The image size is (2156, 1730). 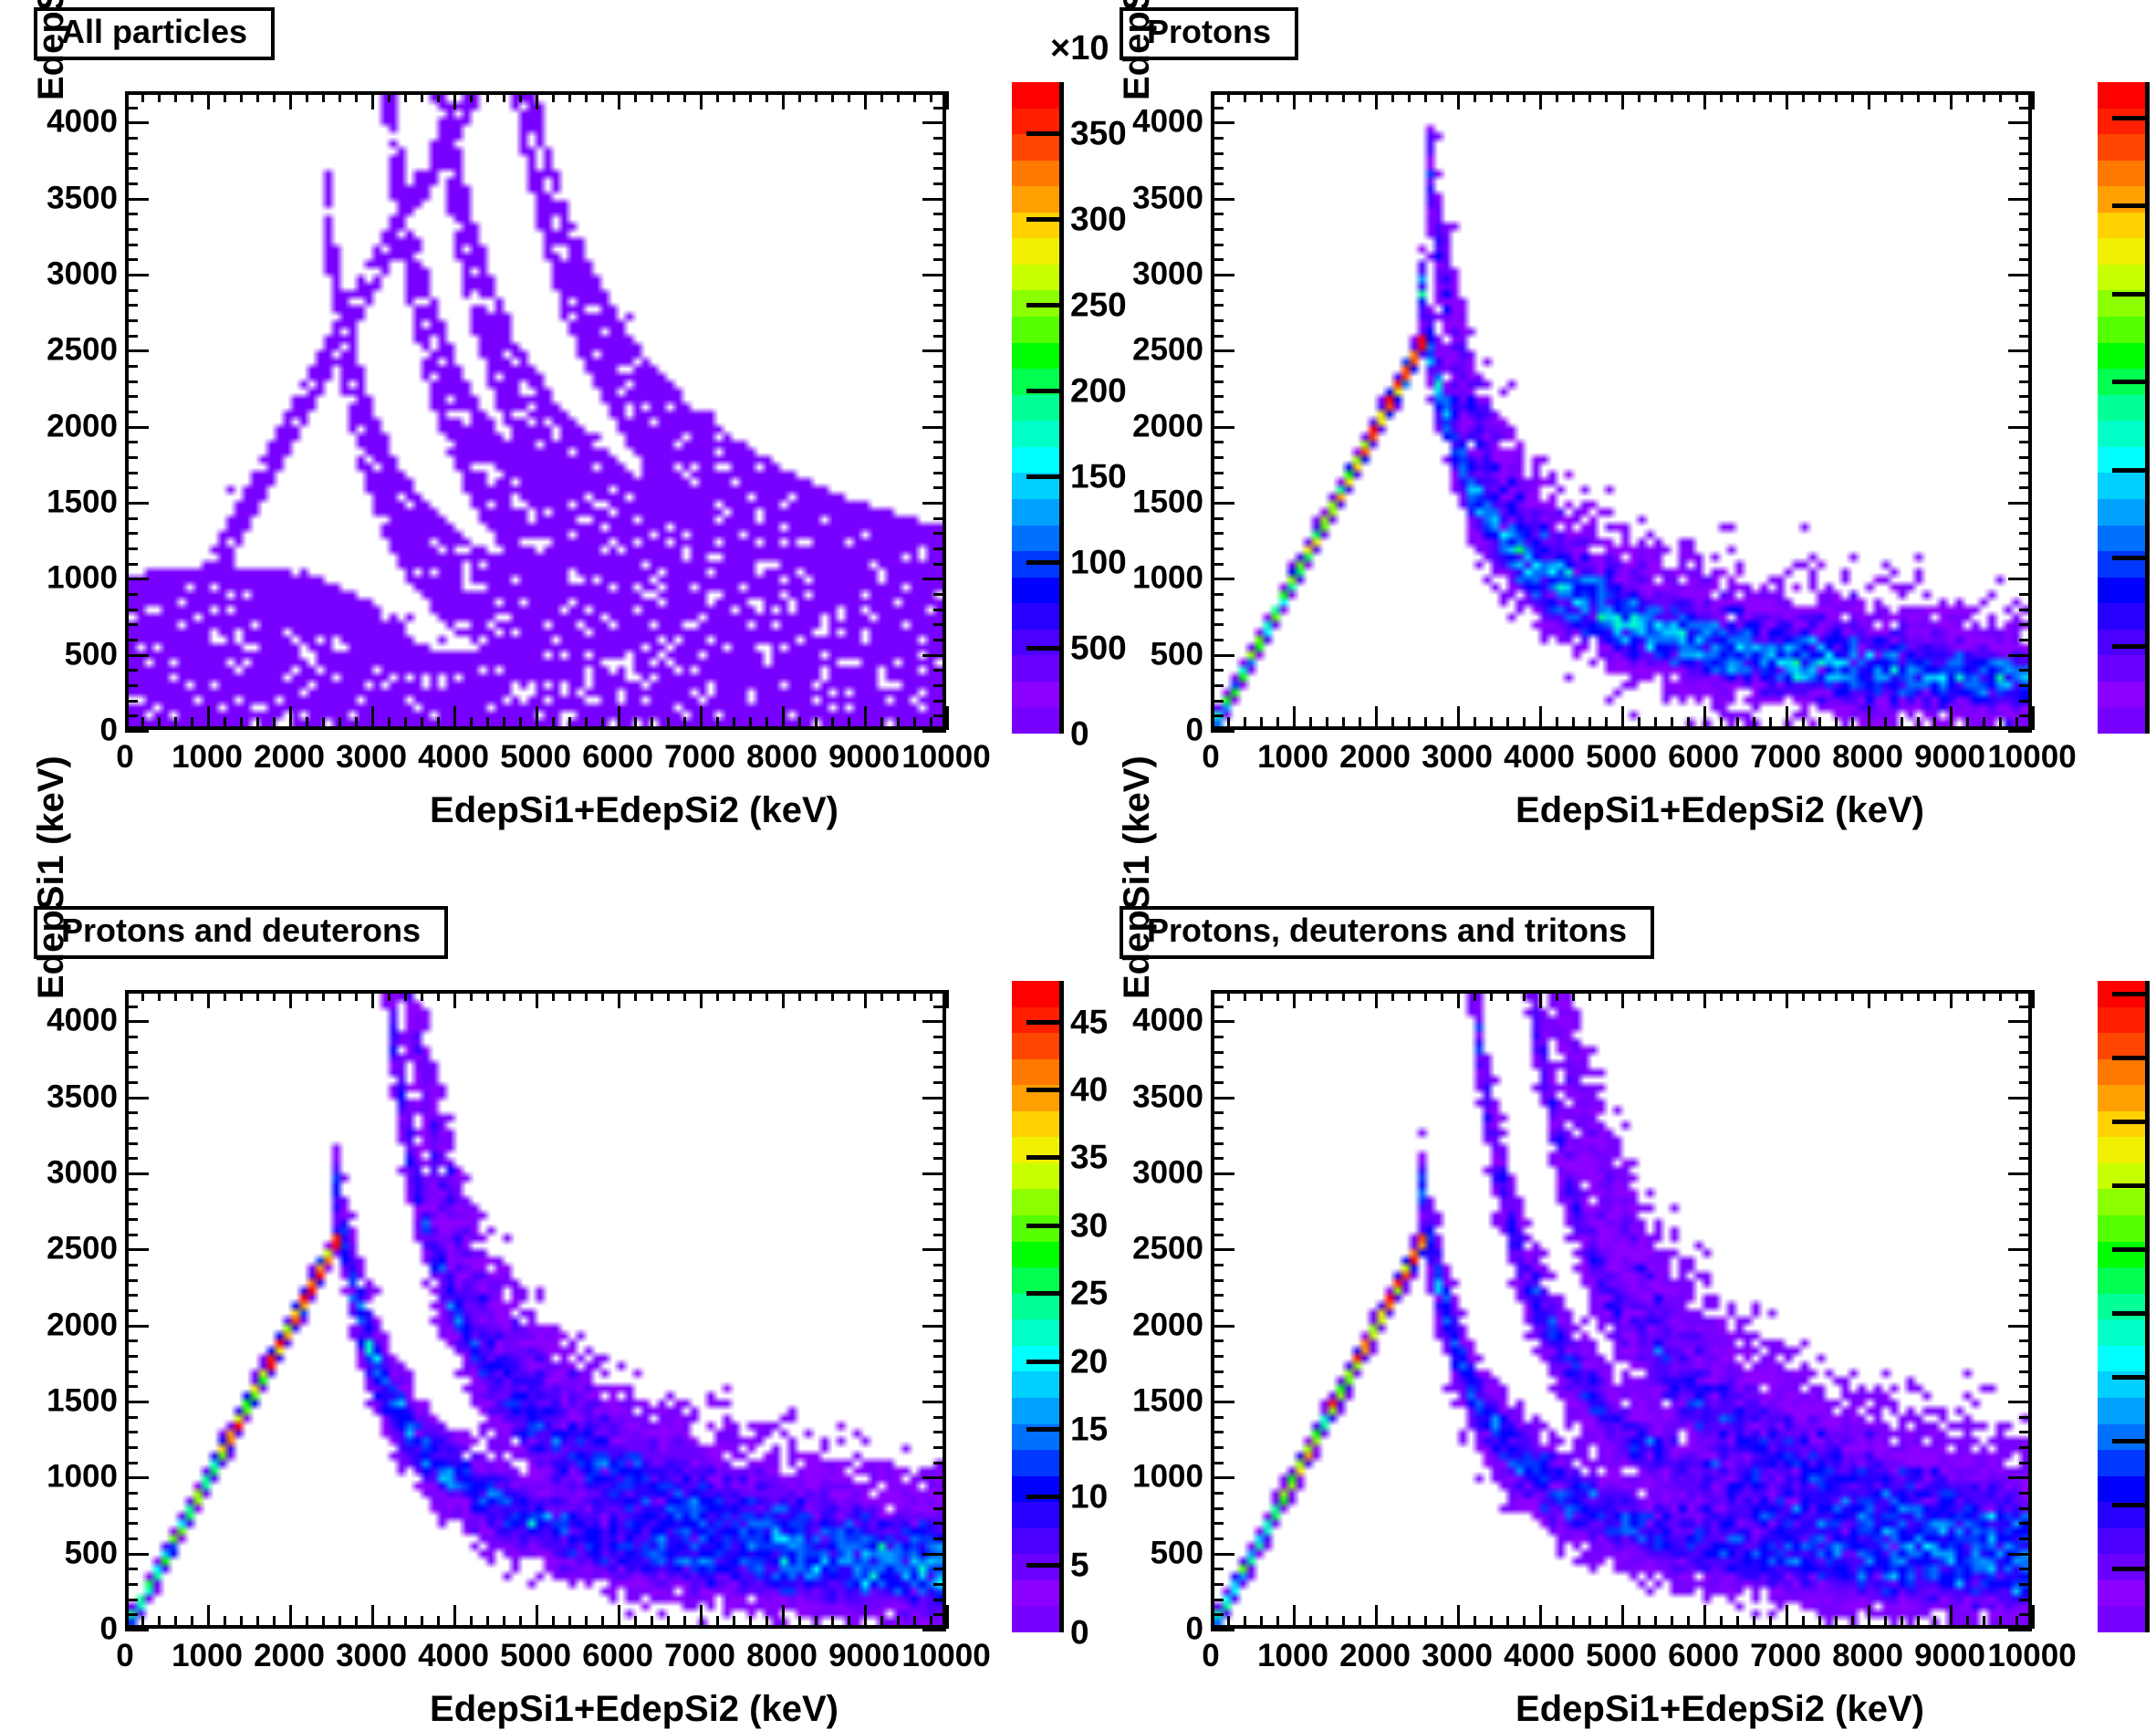 What do you see at coordinates (1293, 757) in the screenshot?
I see `x-tick-label: 1000` at bounding box center [1293, 757].